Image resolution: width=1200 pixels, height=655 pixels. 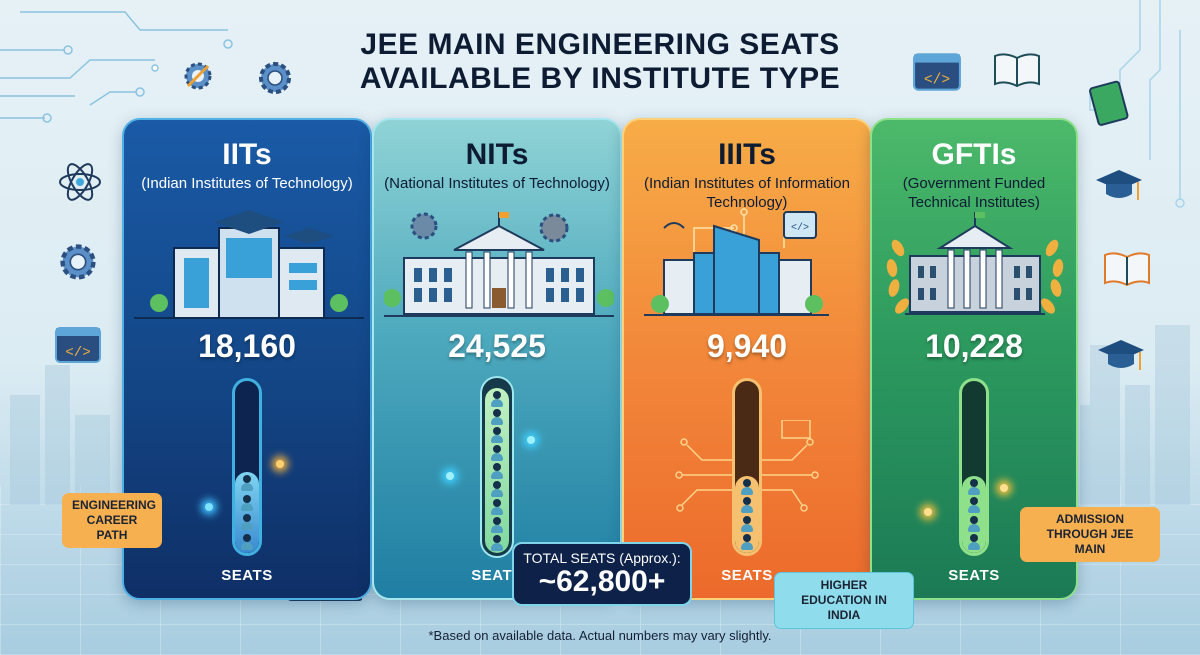 What do you see at coordinates (249, 264) in the screenshot?
I see `modern-campus-building-icon` at bounding box center [249, 264].